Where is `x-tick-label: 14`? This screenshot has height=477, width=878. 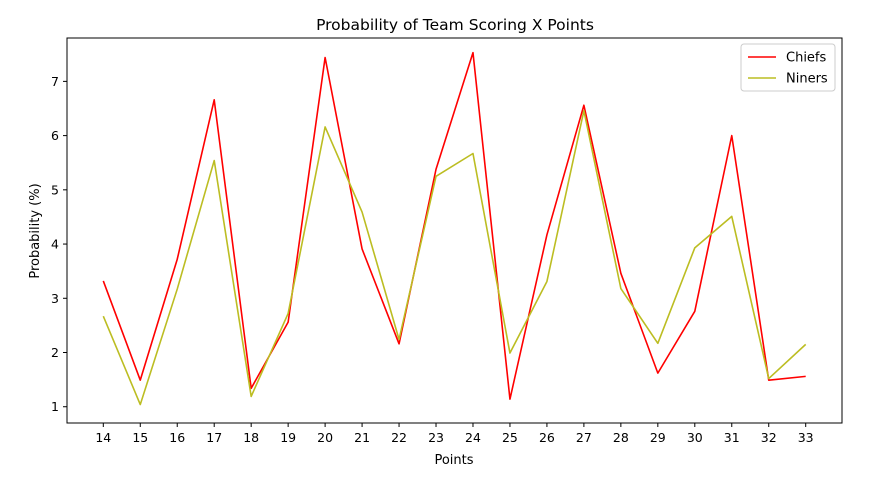
x-tick-label: 14 is located at coordinates (103, 437).